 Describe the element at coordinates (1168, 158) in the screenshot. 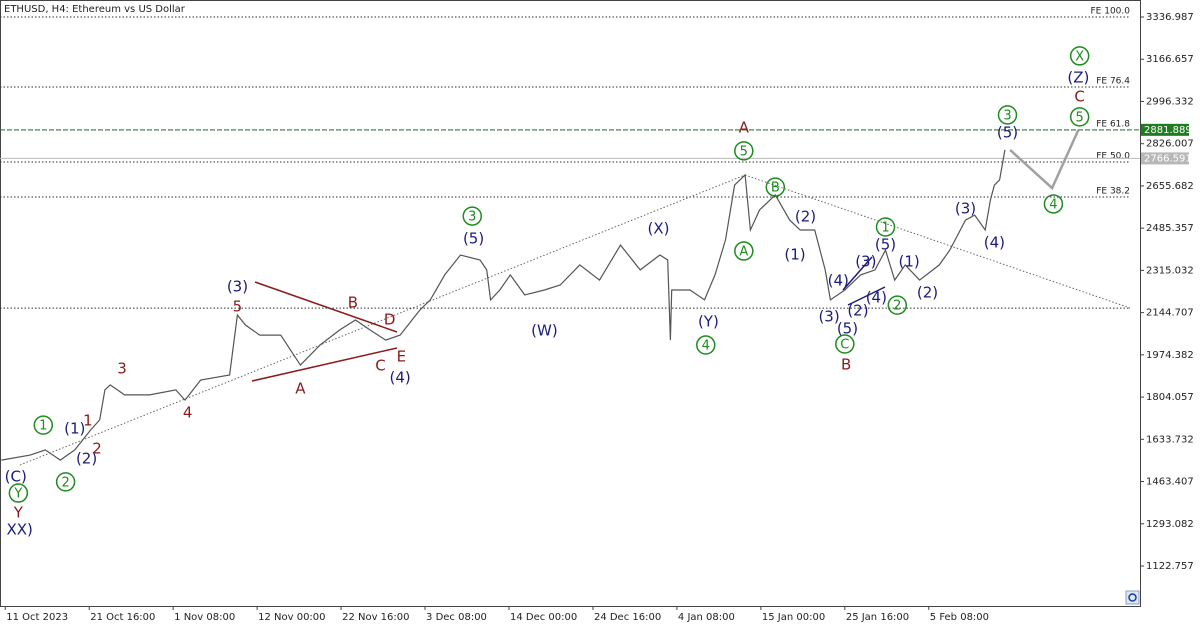

I see `price-label: 2766.591` at that location.